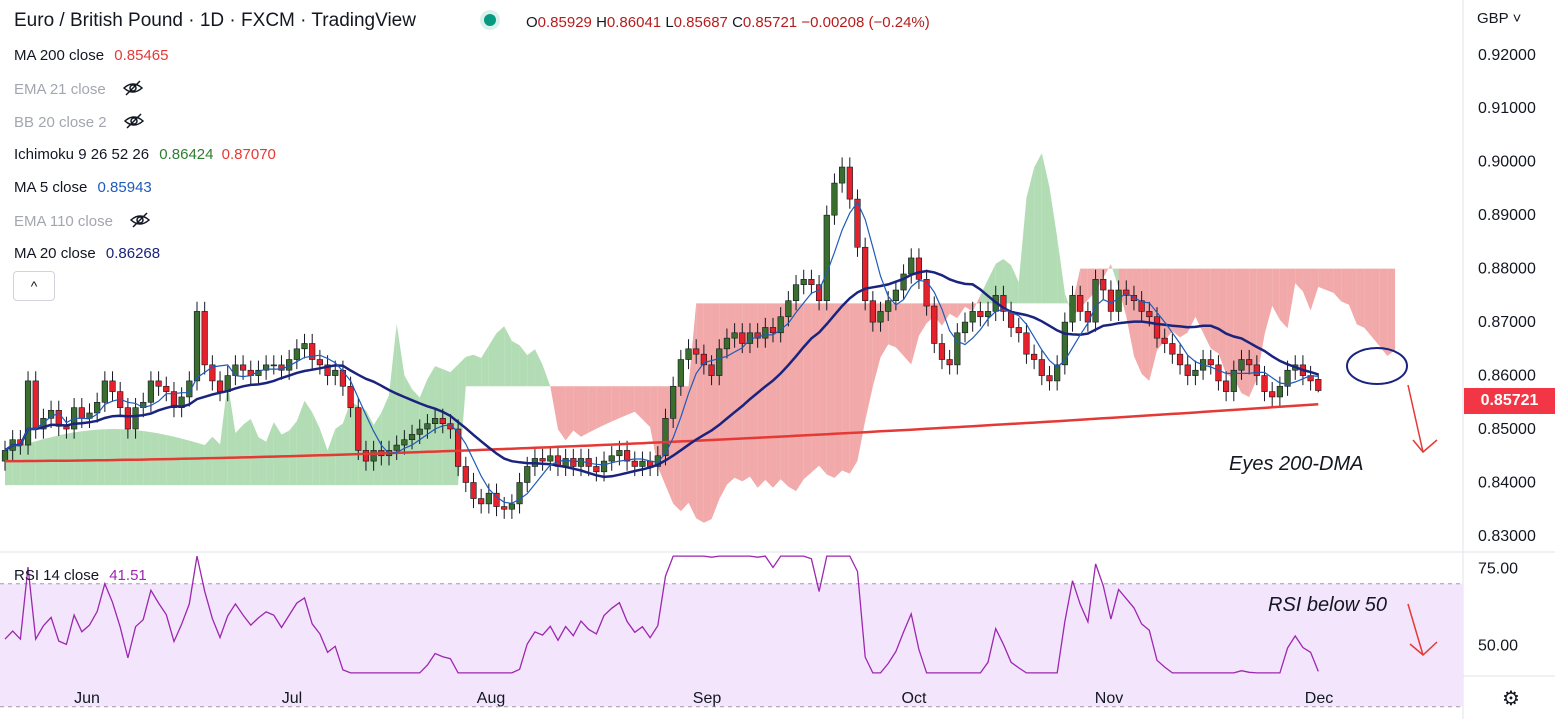 Image resolution: width=1555 pixels, height=719 pixels. What do you see at coordinates (1499, 18) in the screenshot?
I see `currency-selector: GBP ˅` at bounding box center [1499, 18].